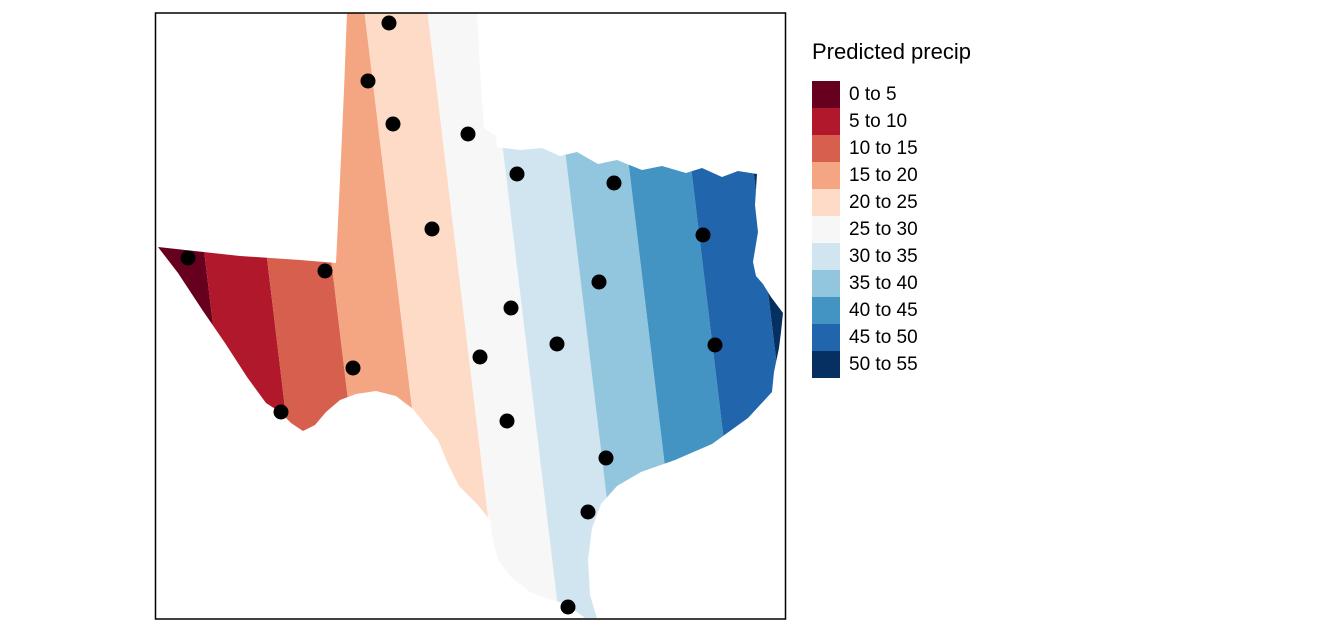  I want to click on legend-label: 40 to 45, so click(883, 310).